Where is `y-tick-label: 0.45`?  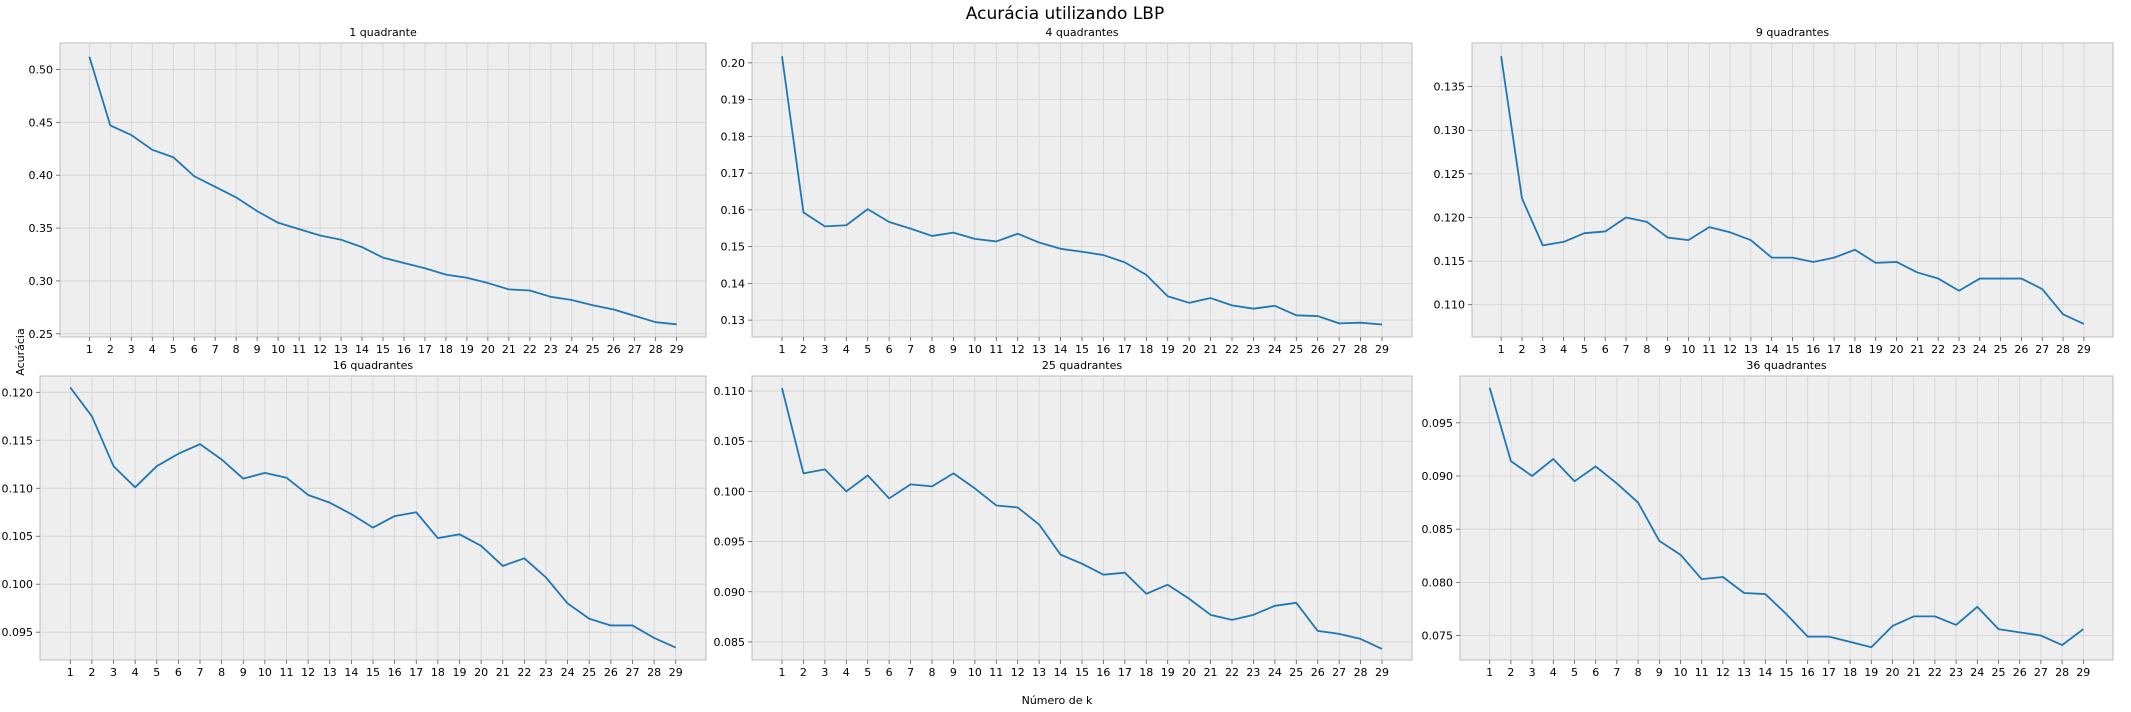 y-tick-label: 0.45 is located at coordinates (41, 122).